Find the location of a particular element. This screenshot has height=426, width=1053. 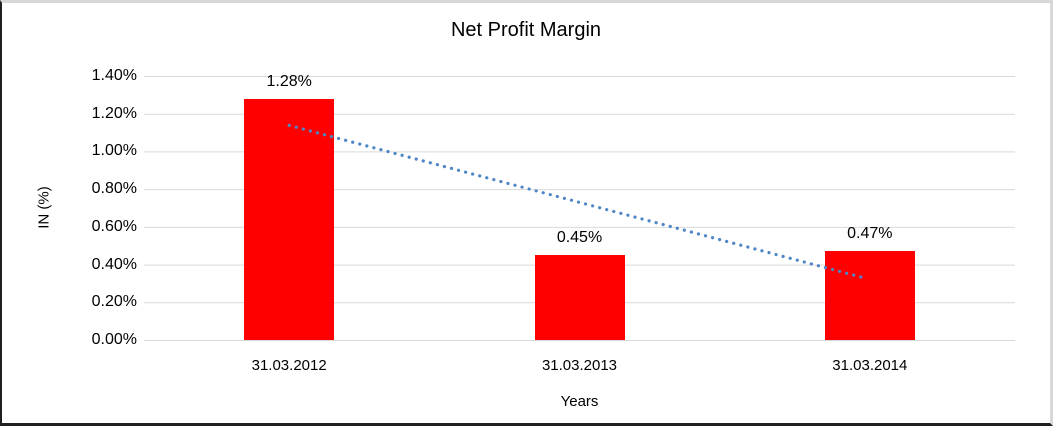

y-axis-tick-label: 1.20% is located at coordinates (114, 113).